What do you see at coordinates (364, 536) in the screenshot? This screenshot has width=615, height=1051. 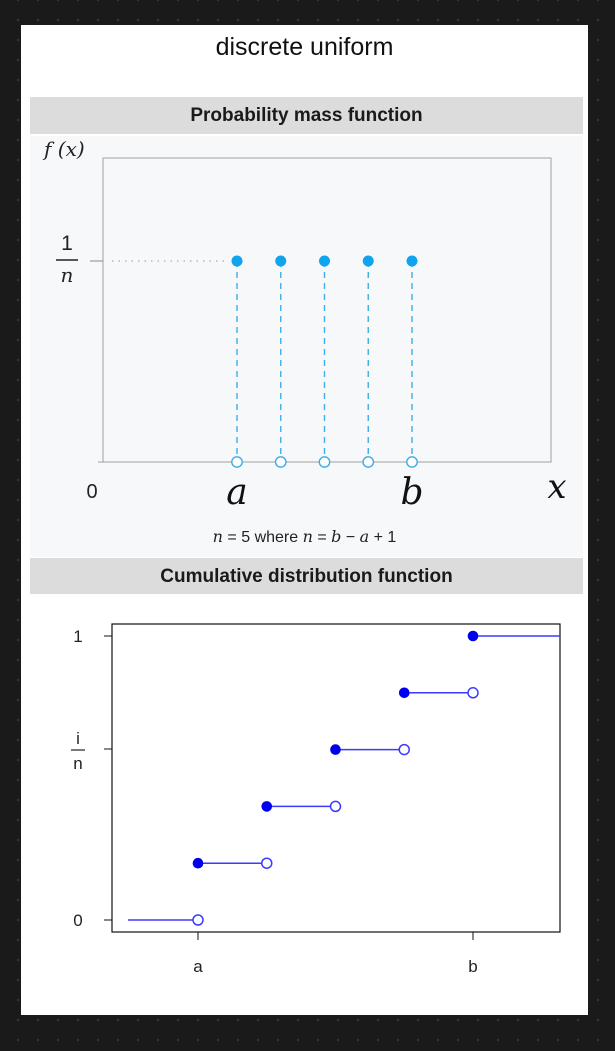 I see `caption-a: a` at bounding box center [364, 536].